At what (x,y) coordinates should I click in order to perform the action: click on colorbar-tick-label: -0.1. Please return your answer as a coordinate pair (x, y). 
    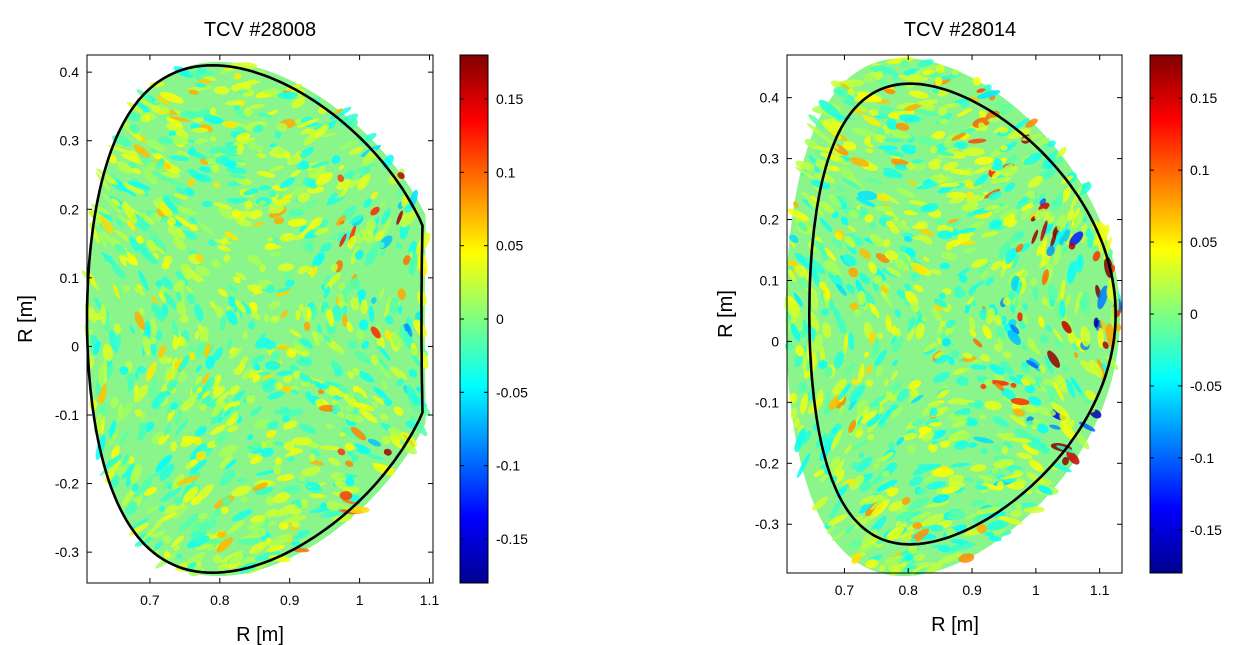
    Looking at the image, I should click on (1202, 458).